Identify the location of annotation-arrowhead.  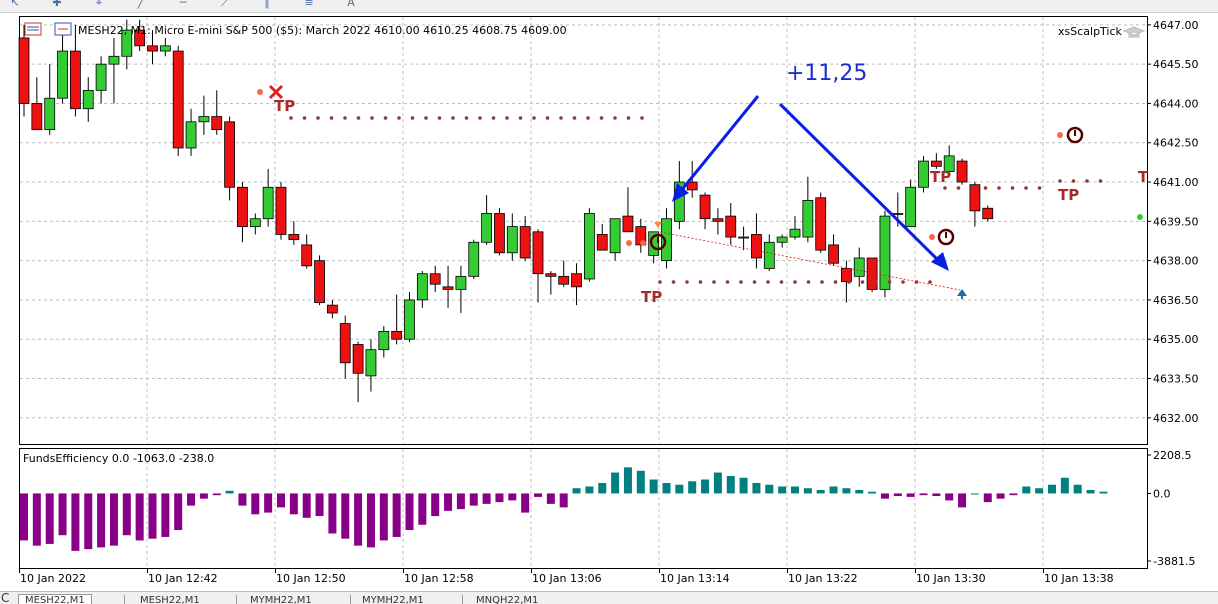
(940, 261).